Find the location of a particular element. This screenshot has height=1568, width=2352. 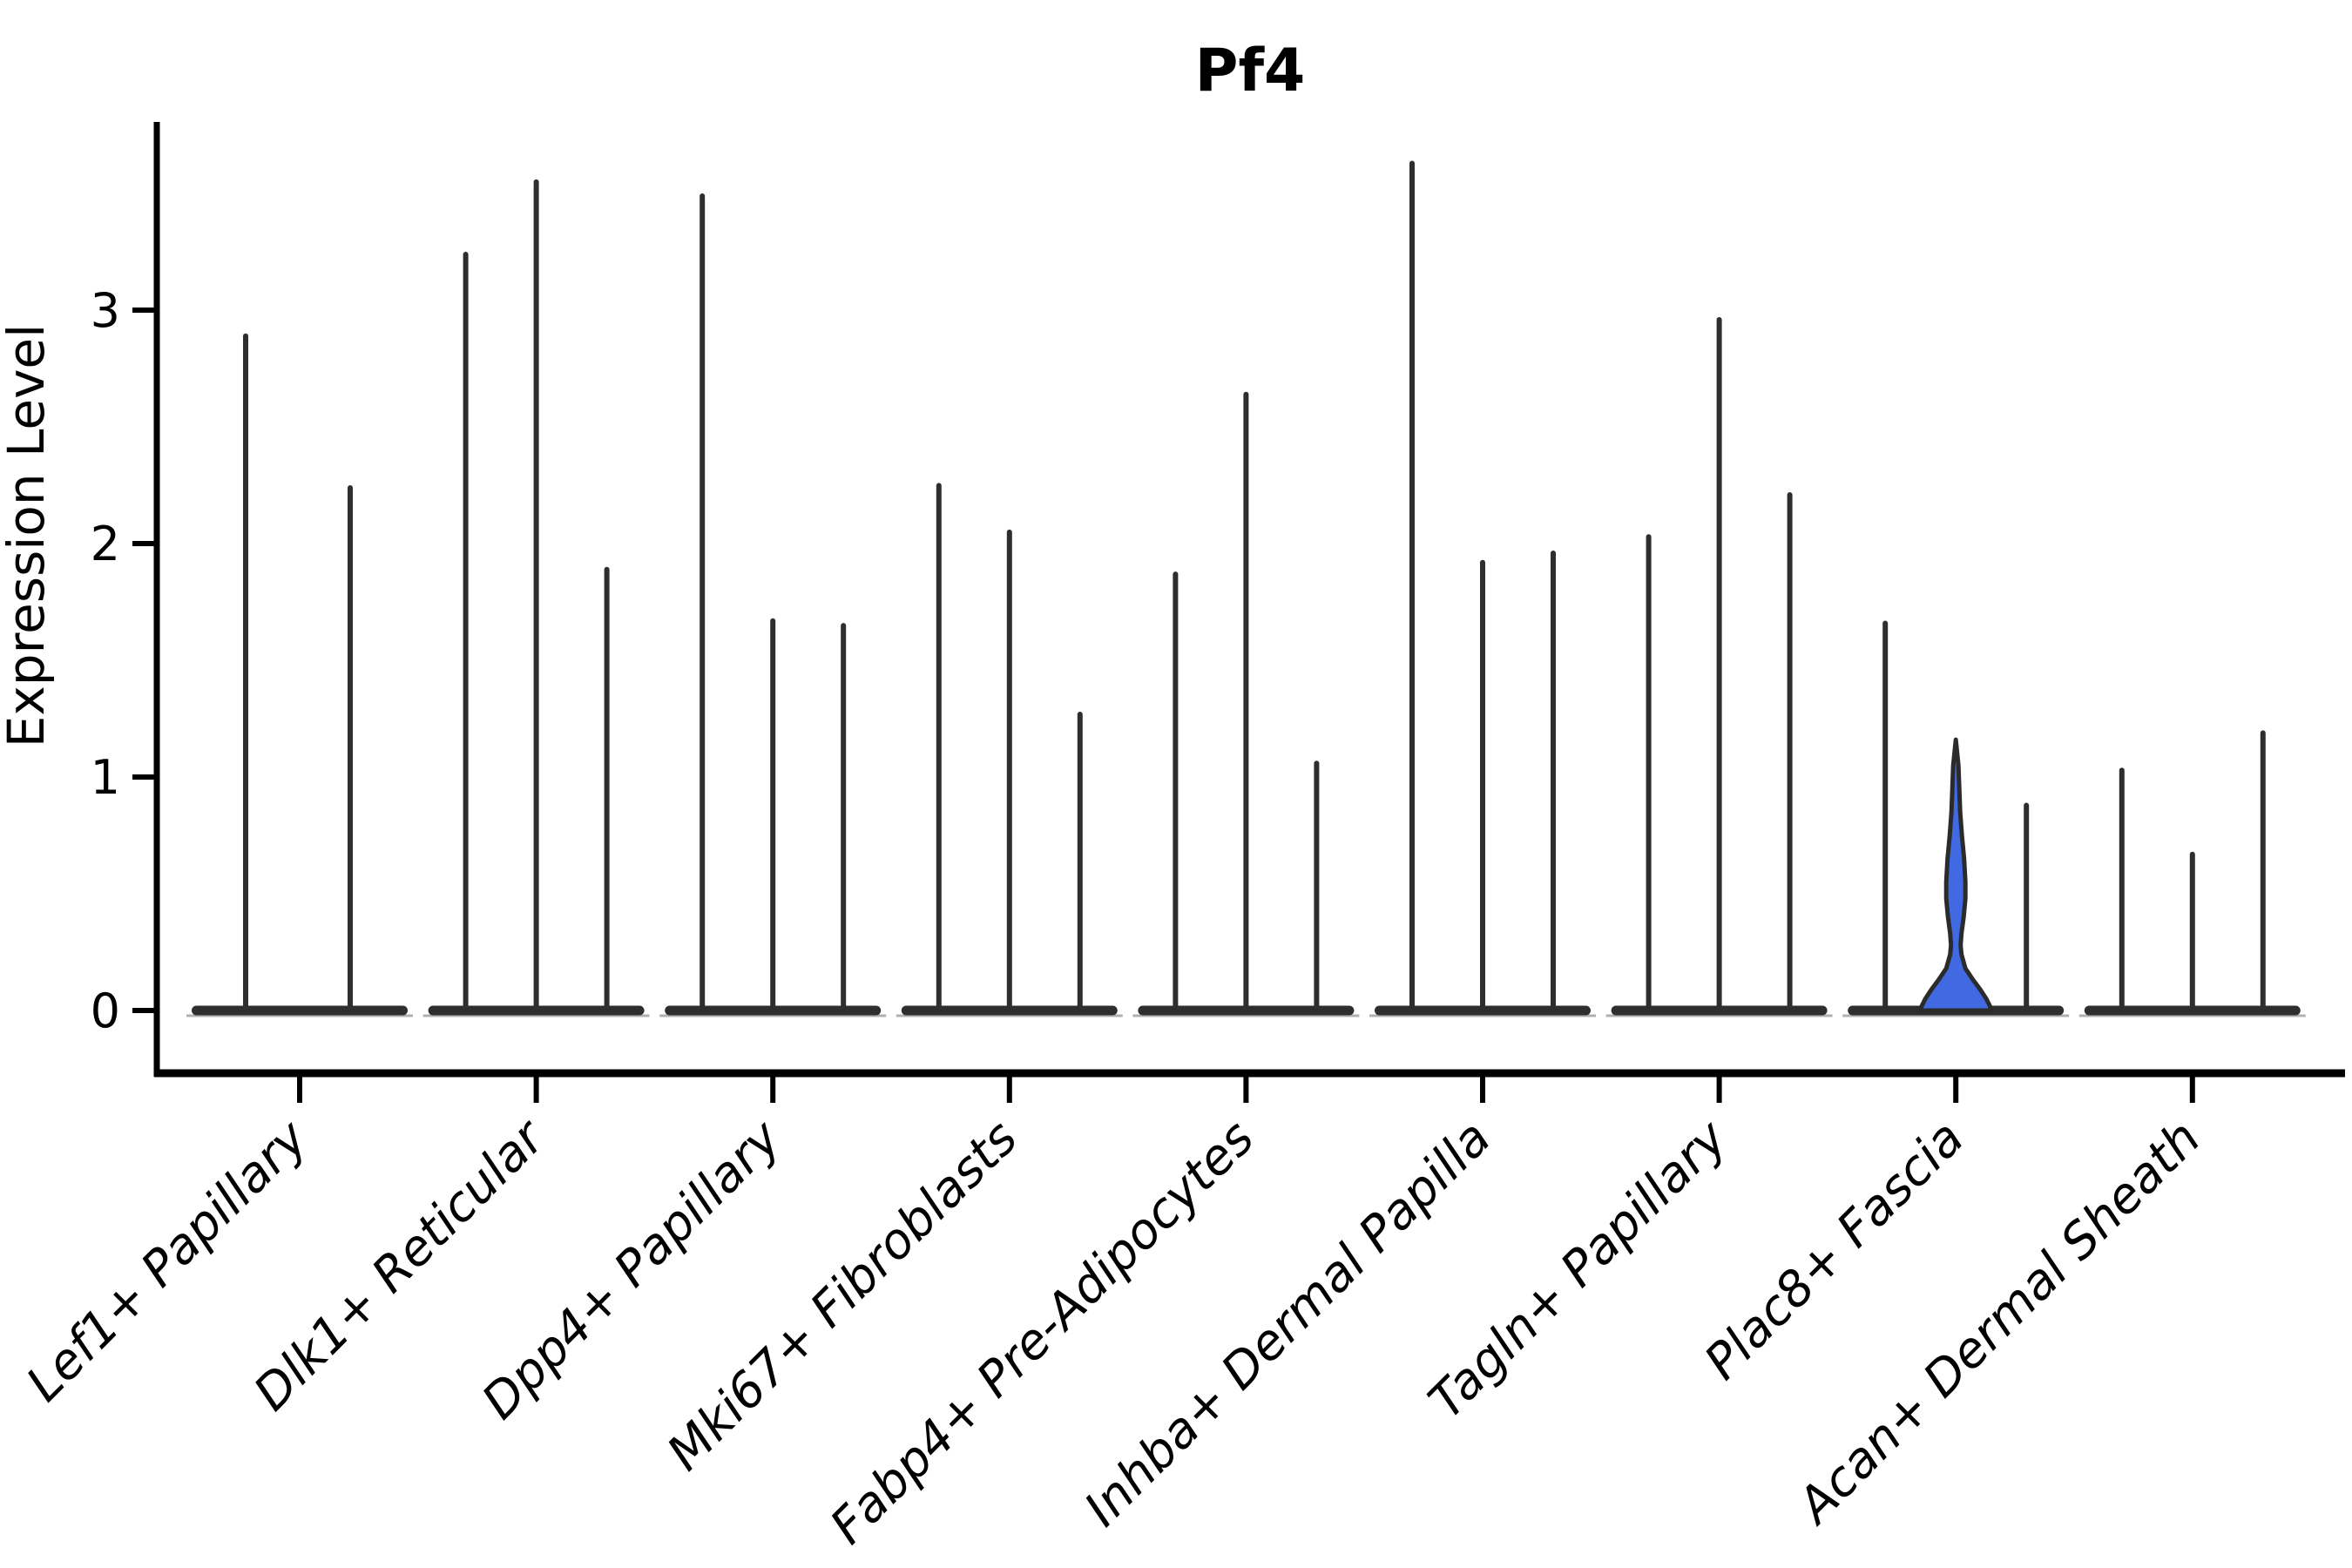

highlighted-violin is located at coordinates (1955, 875).